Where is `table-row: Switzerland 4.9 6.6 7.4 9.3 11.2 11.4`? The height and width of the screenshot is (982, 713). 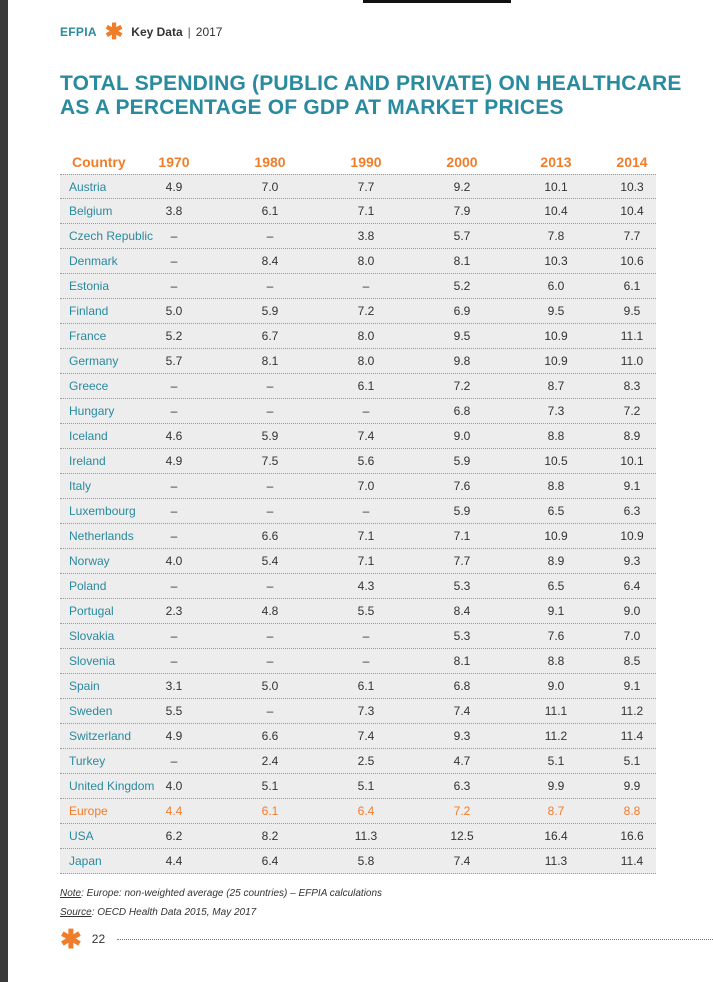 table-row: Switzerland 4.9 6.6 7.4 9.3 11.2 11.4 is located at coordinates (358, 736).